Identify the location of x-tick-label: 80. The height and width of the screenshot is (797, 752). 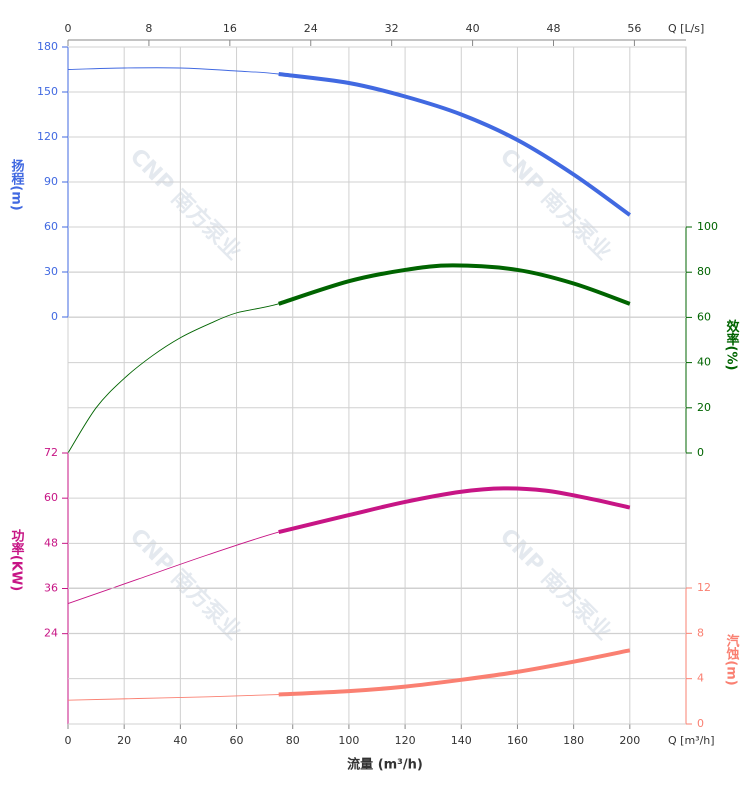
(293, 740).